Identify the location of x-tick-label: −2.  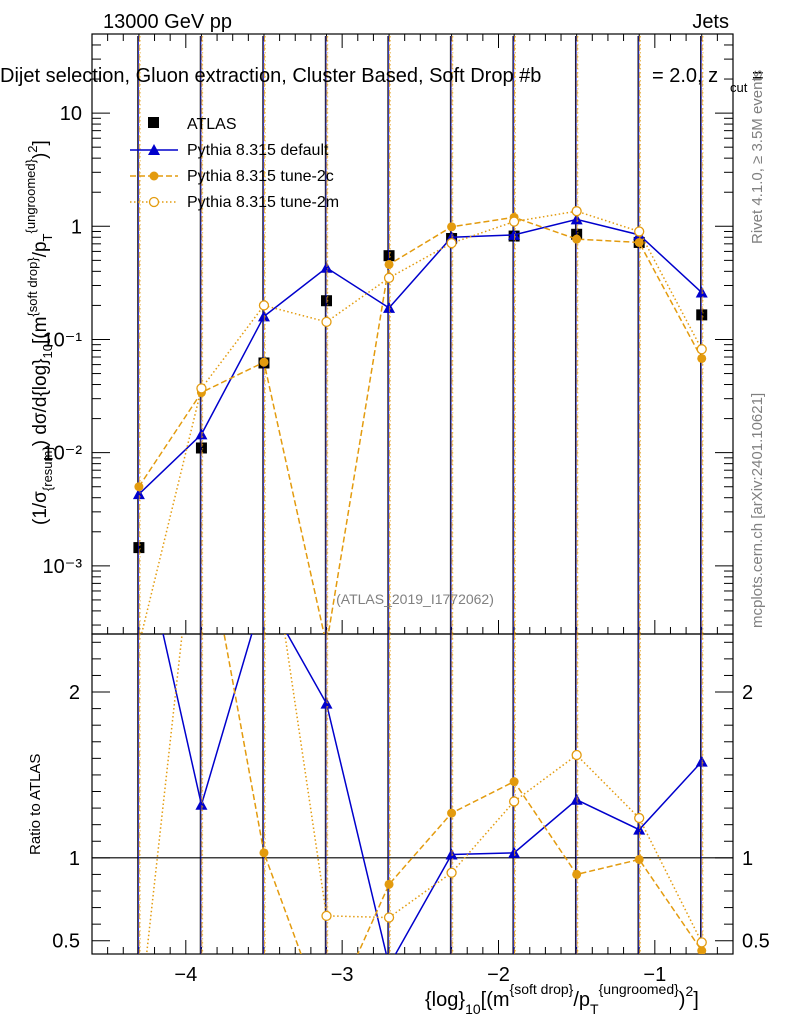
(498, 975).